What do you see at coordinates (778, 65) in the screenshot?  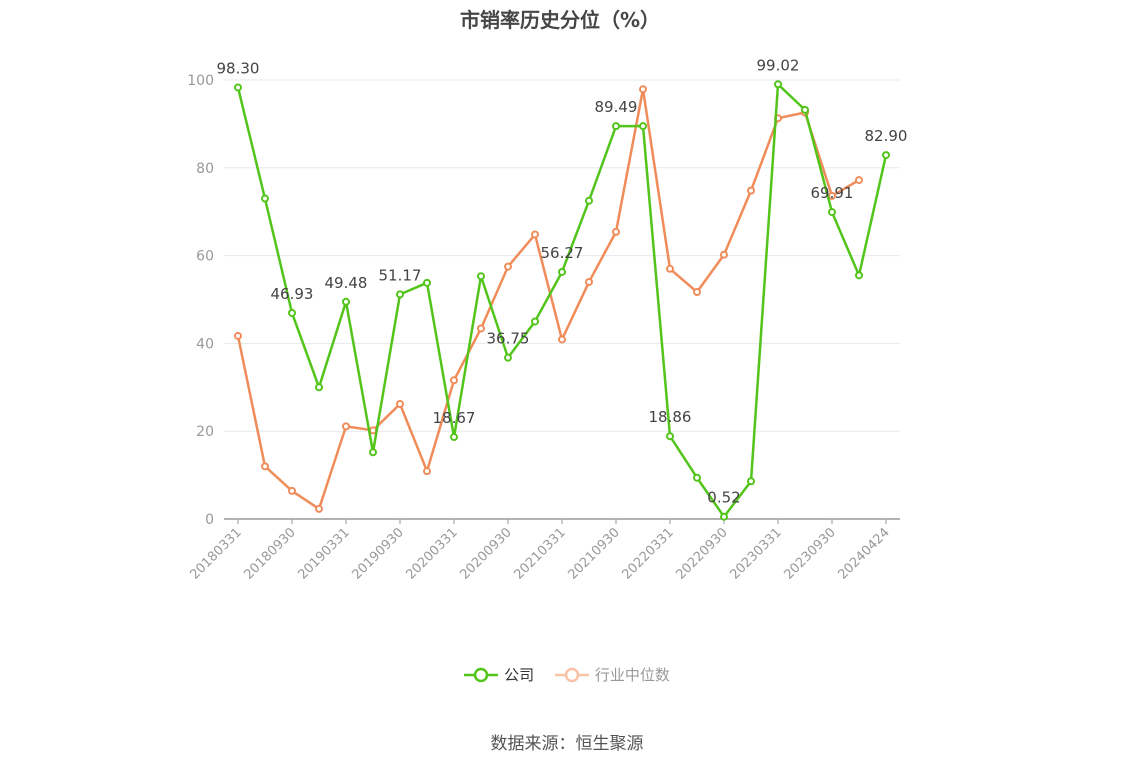 I see `data-label: 99.02` at bounding box center [778, 65].